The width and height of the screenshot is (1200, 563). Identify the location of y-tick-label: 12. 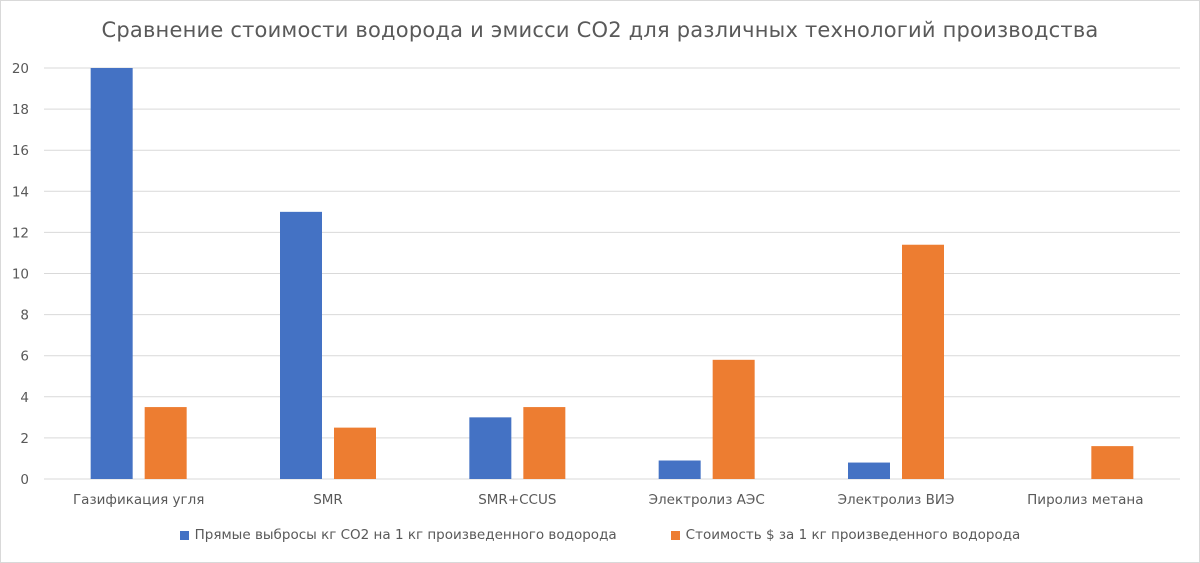
(20, 233).